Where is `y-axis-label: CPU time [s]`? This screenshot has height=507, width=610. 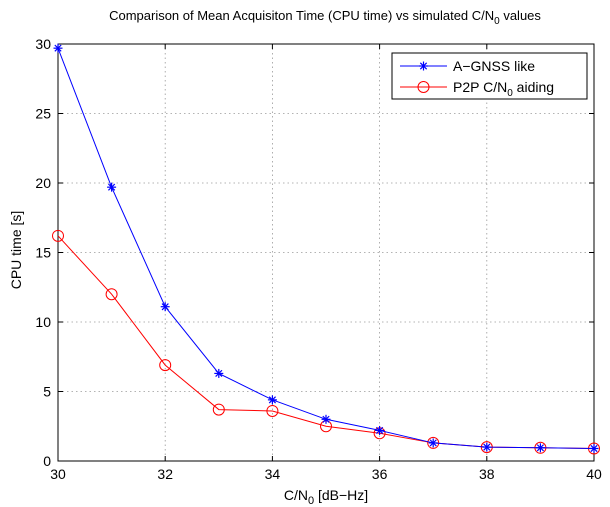 y-axis-label: CPU time [s] is located at coordinates (16, 250).